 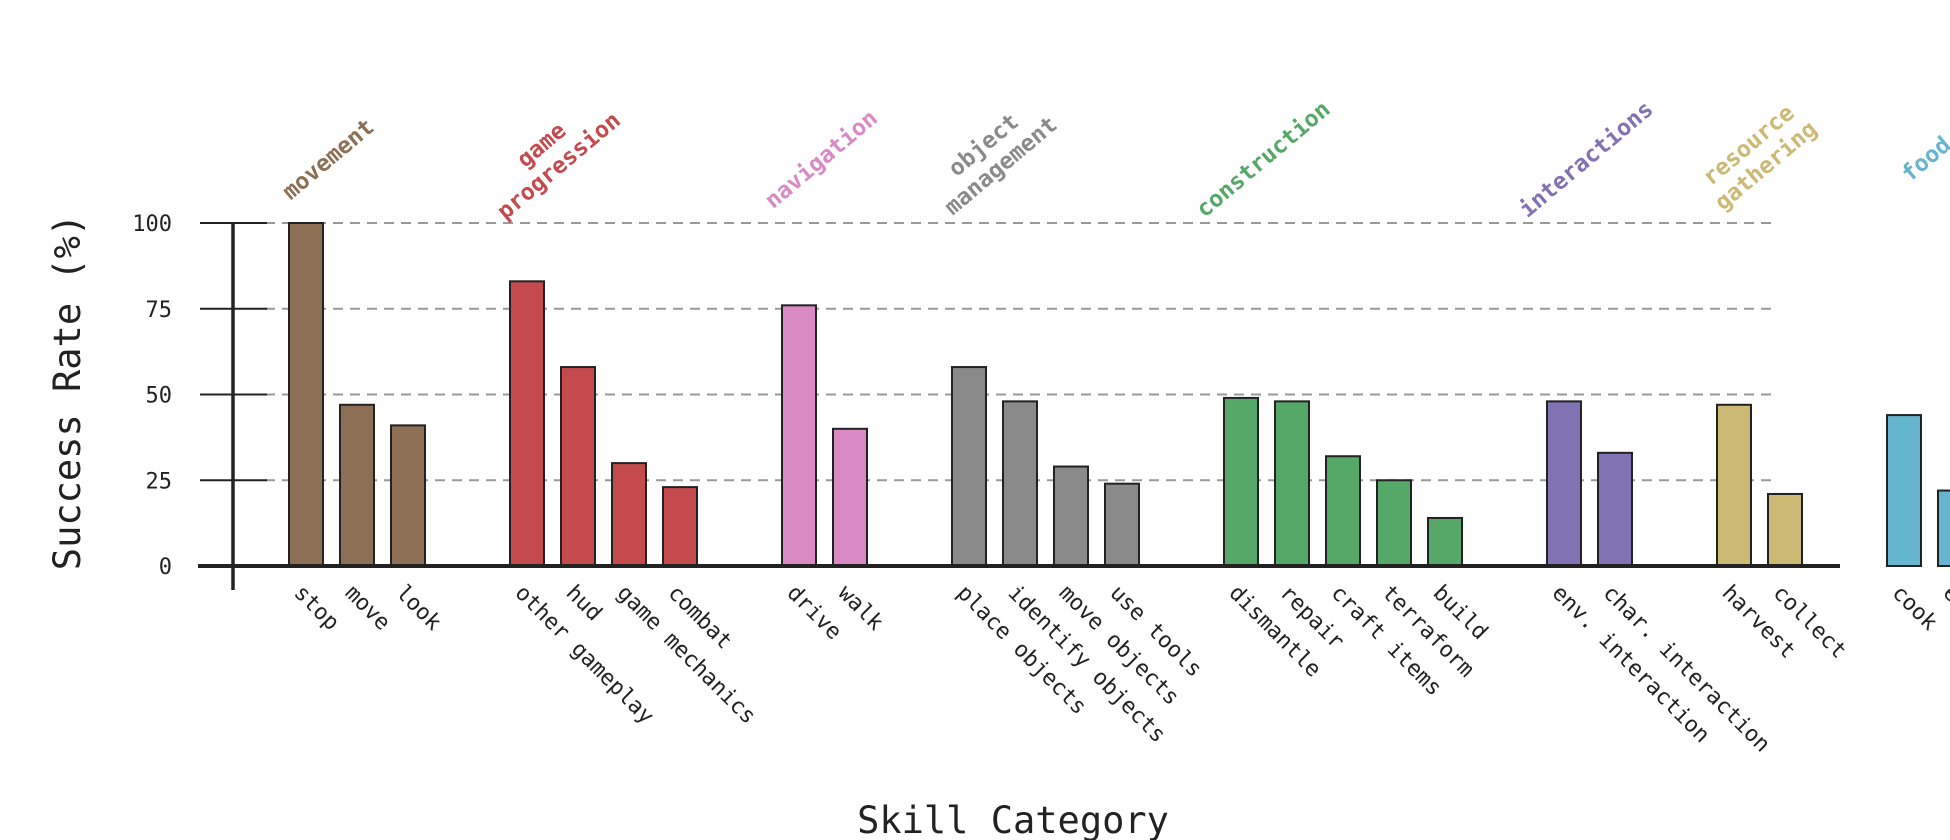 I want to click on group-label: food, so click(x=1923, y=160).